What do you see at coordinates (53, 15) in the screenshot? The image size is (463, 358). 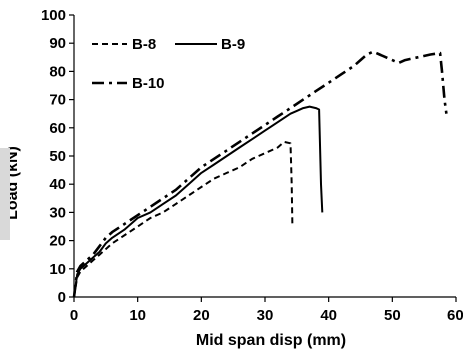 I see `y-tick-label: 100` at bounding box center [53, 15].